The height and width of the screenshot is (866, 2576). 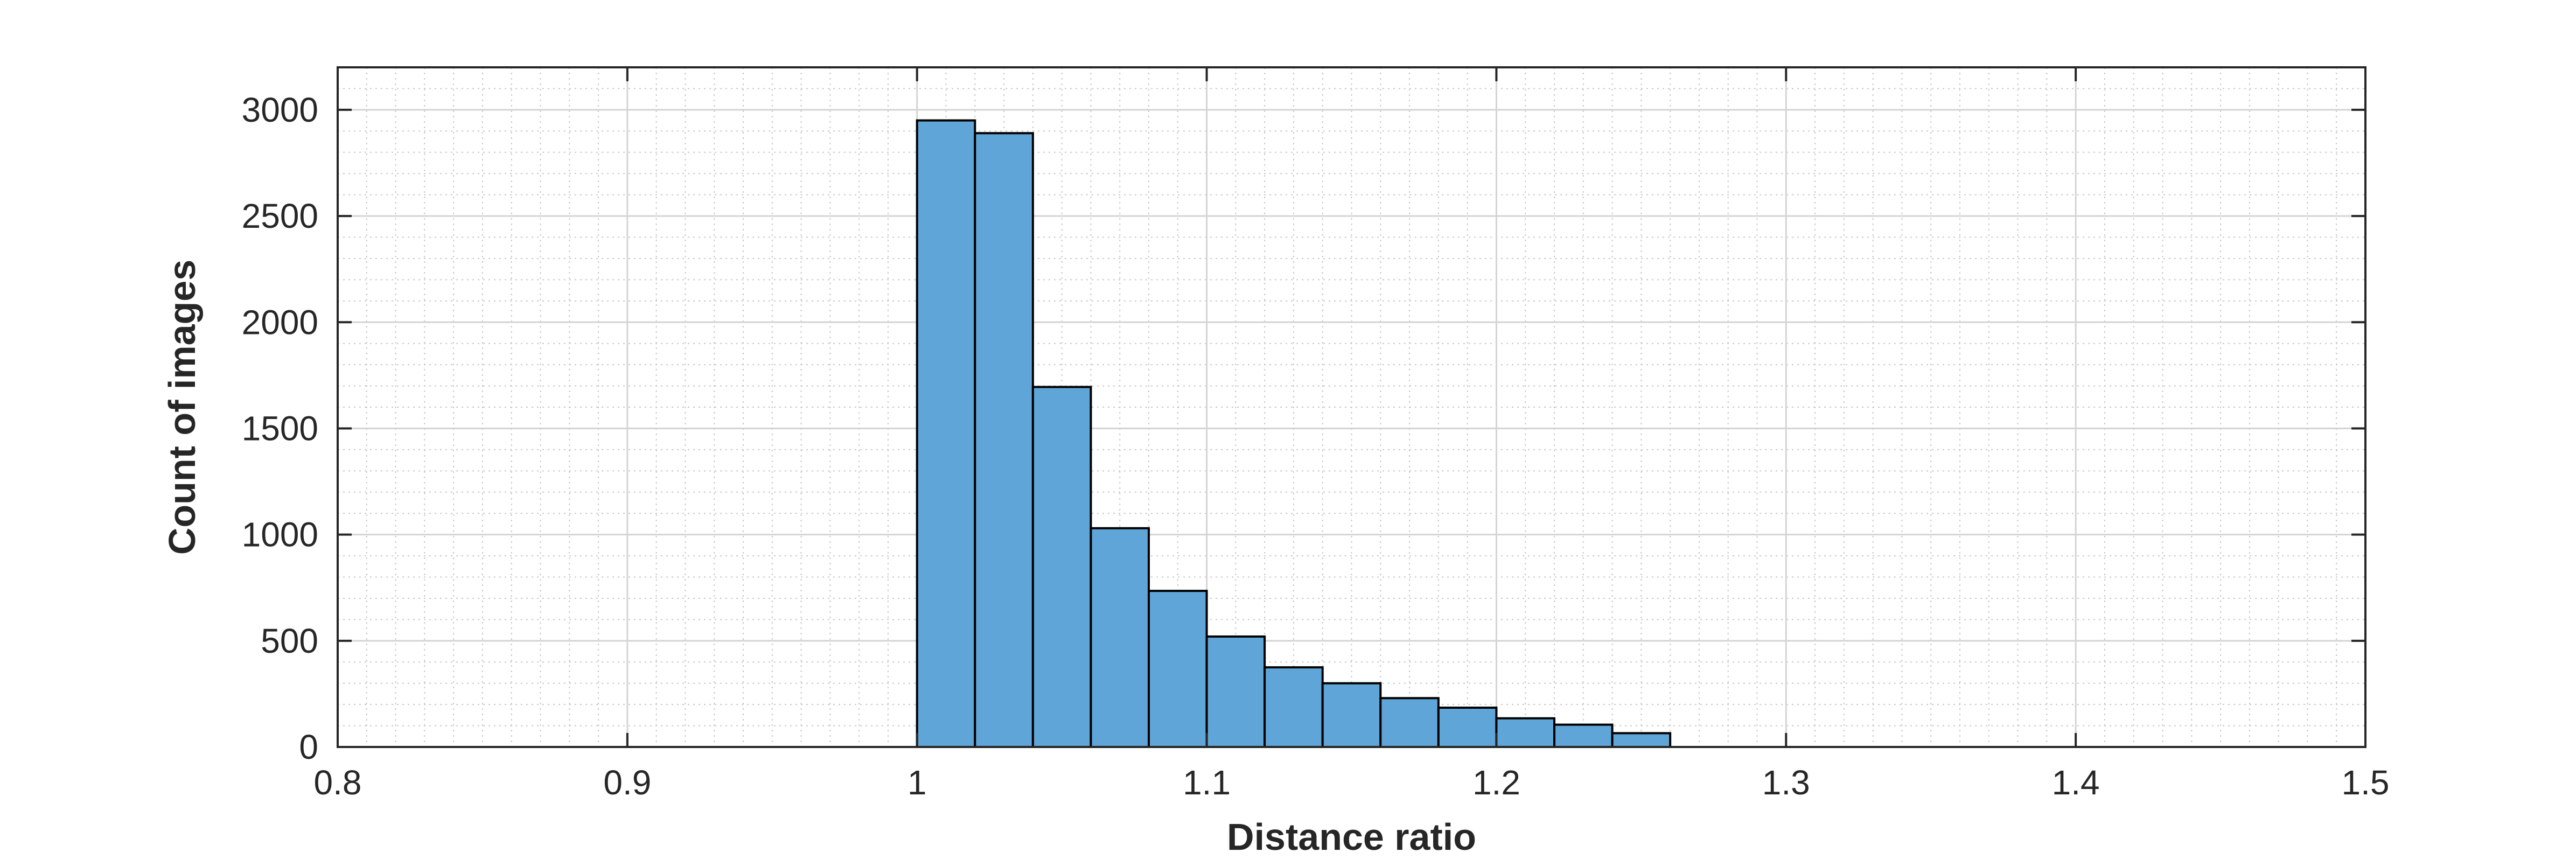 What do you see at coordinates (182, 408) in the screenshot?
I see `y-axis-label: Count of images` at bounding box center [182, 408].